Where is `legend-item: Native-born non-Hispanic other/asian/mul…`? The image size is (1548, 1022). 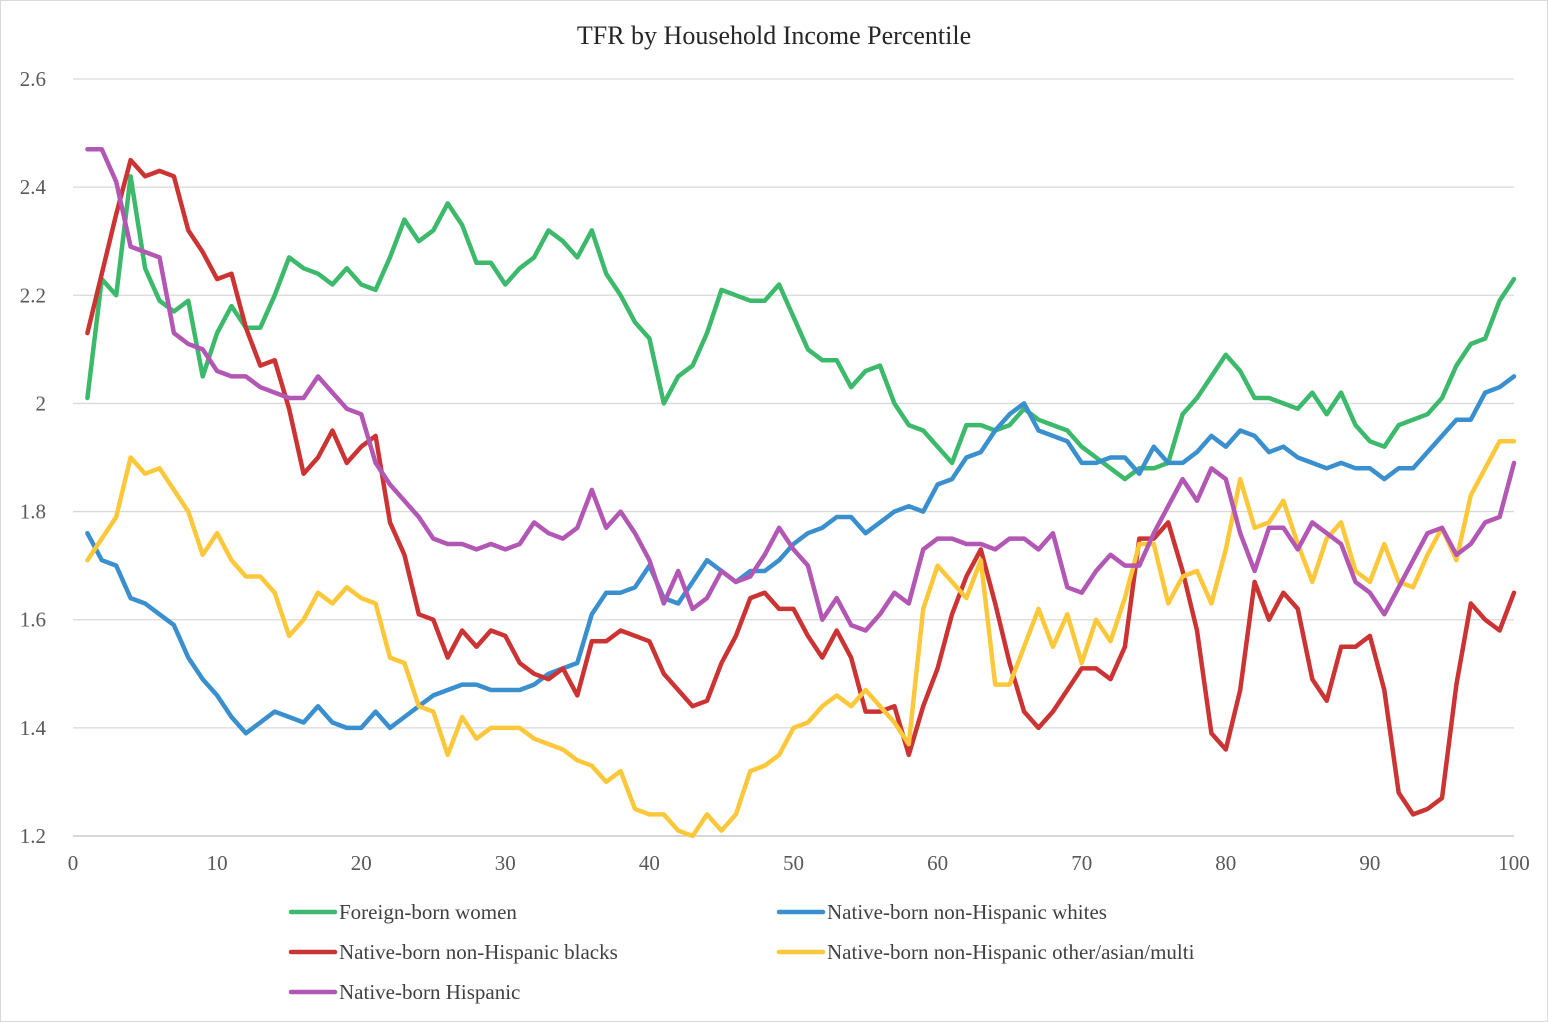
legend-item: Native-born non-Hispanic other/asian/mul… is located at coordinates (985, 952).